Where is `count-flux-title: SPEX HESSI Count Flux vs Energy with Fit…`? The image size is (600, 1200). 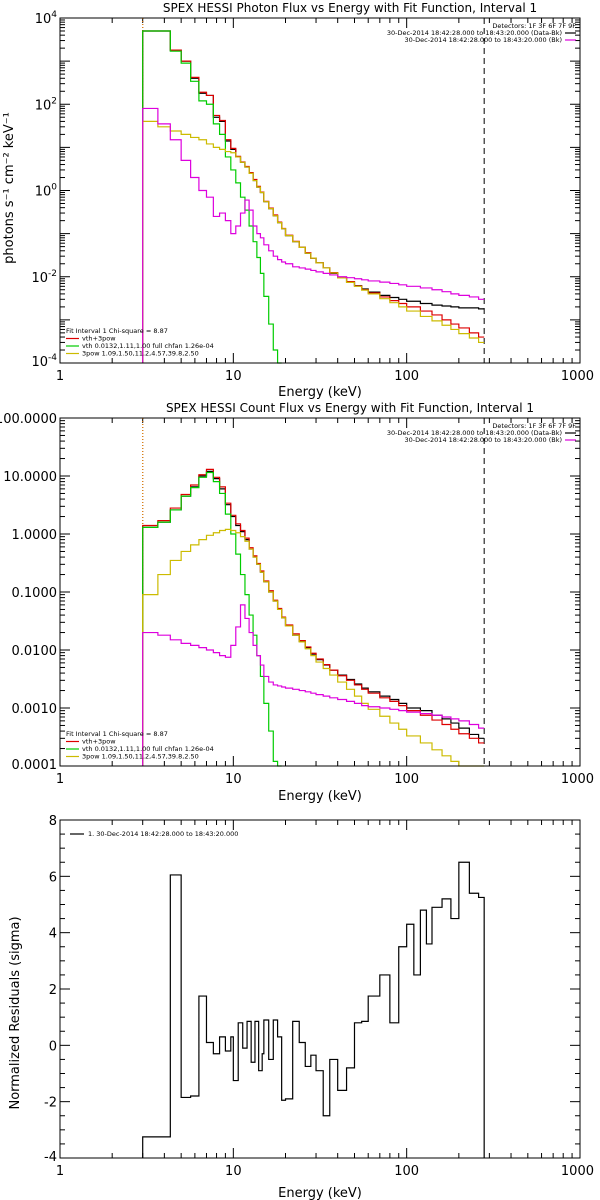
count-flux-title: SPEX HESSI Count Flux vs Energy with Fit… is located at coordinates (350, 408).